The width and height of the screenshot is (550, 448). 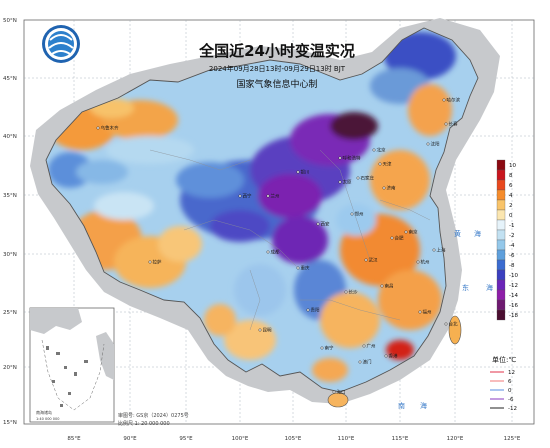 What do you see at coordinates (507, 240) in the screenshot?
I see `legend-colorbar: 10 8 6 4 2 0 -1 -2 -4 -6 -8 -10 -12 -14 -16 -18` at bounding box center [507, 240].